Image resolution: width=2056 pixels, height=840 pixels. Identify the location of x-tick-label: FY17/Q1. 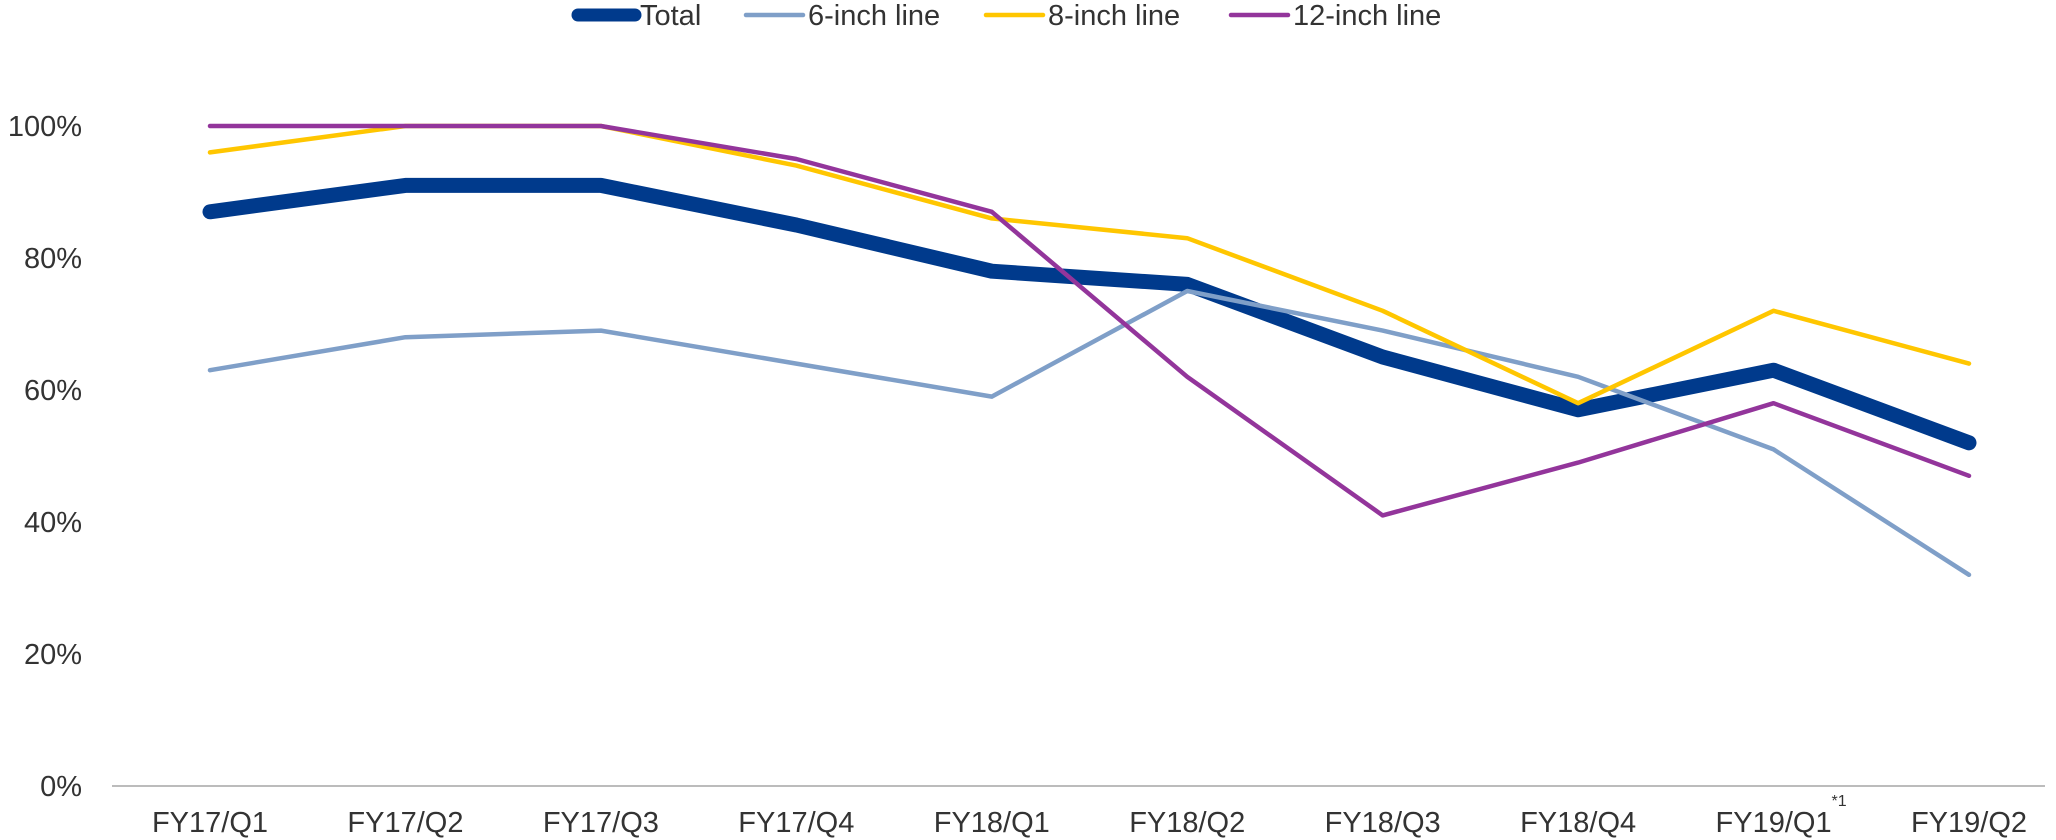
(210, 823).